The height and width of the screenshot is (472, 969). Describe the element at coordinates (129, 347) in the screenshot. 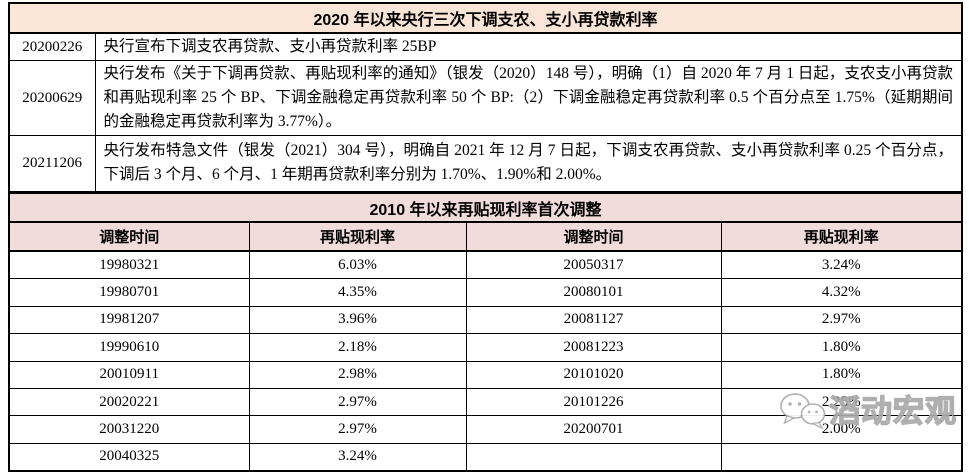

I see `adjust-date: 19990610` at that location.